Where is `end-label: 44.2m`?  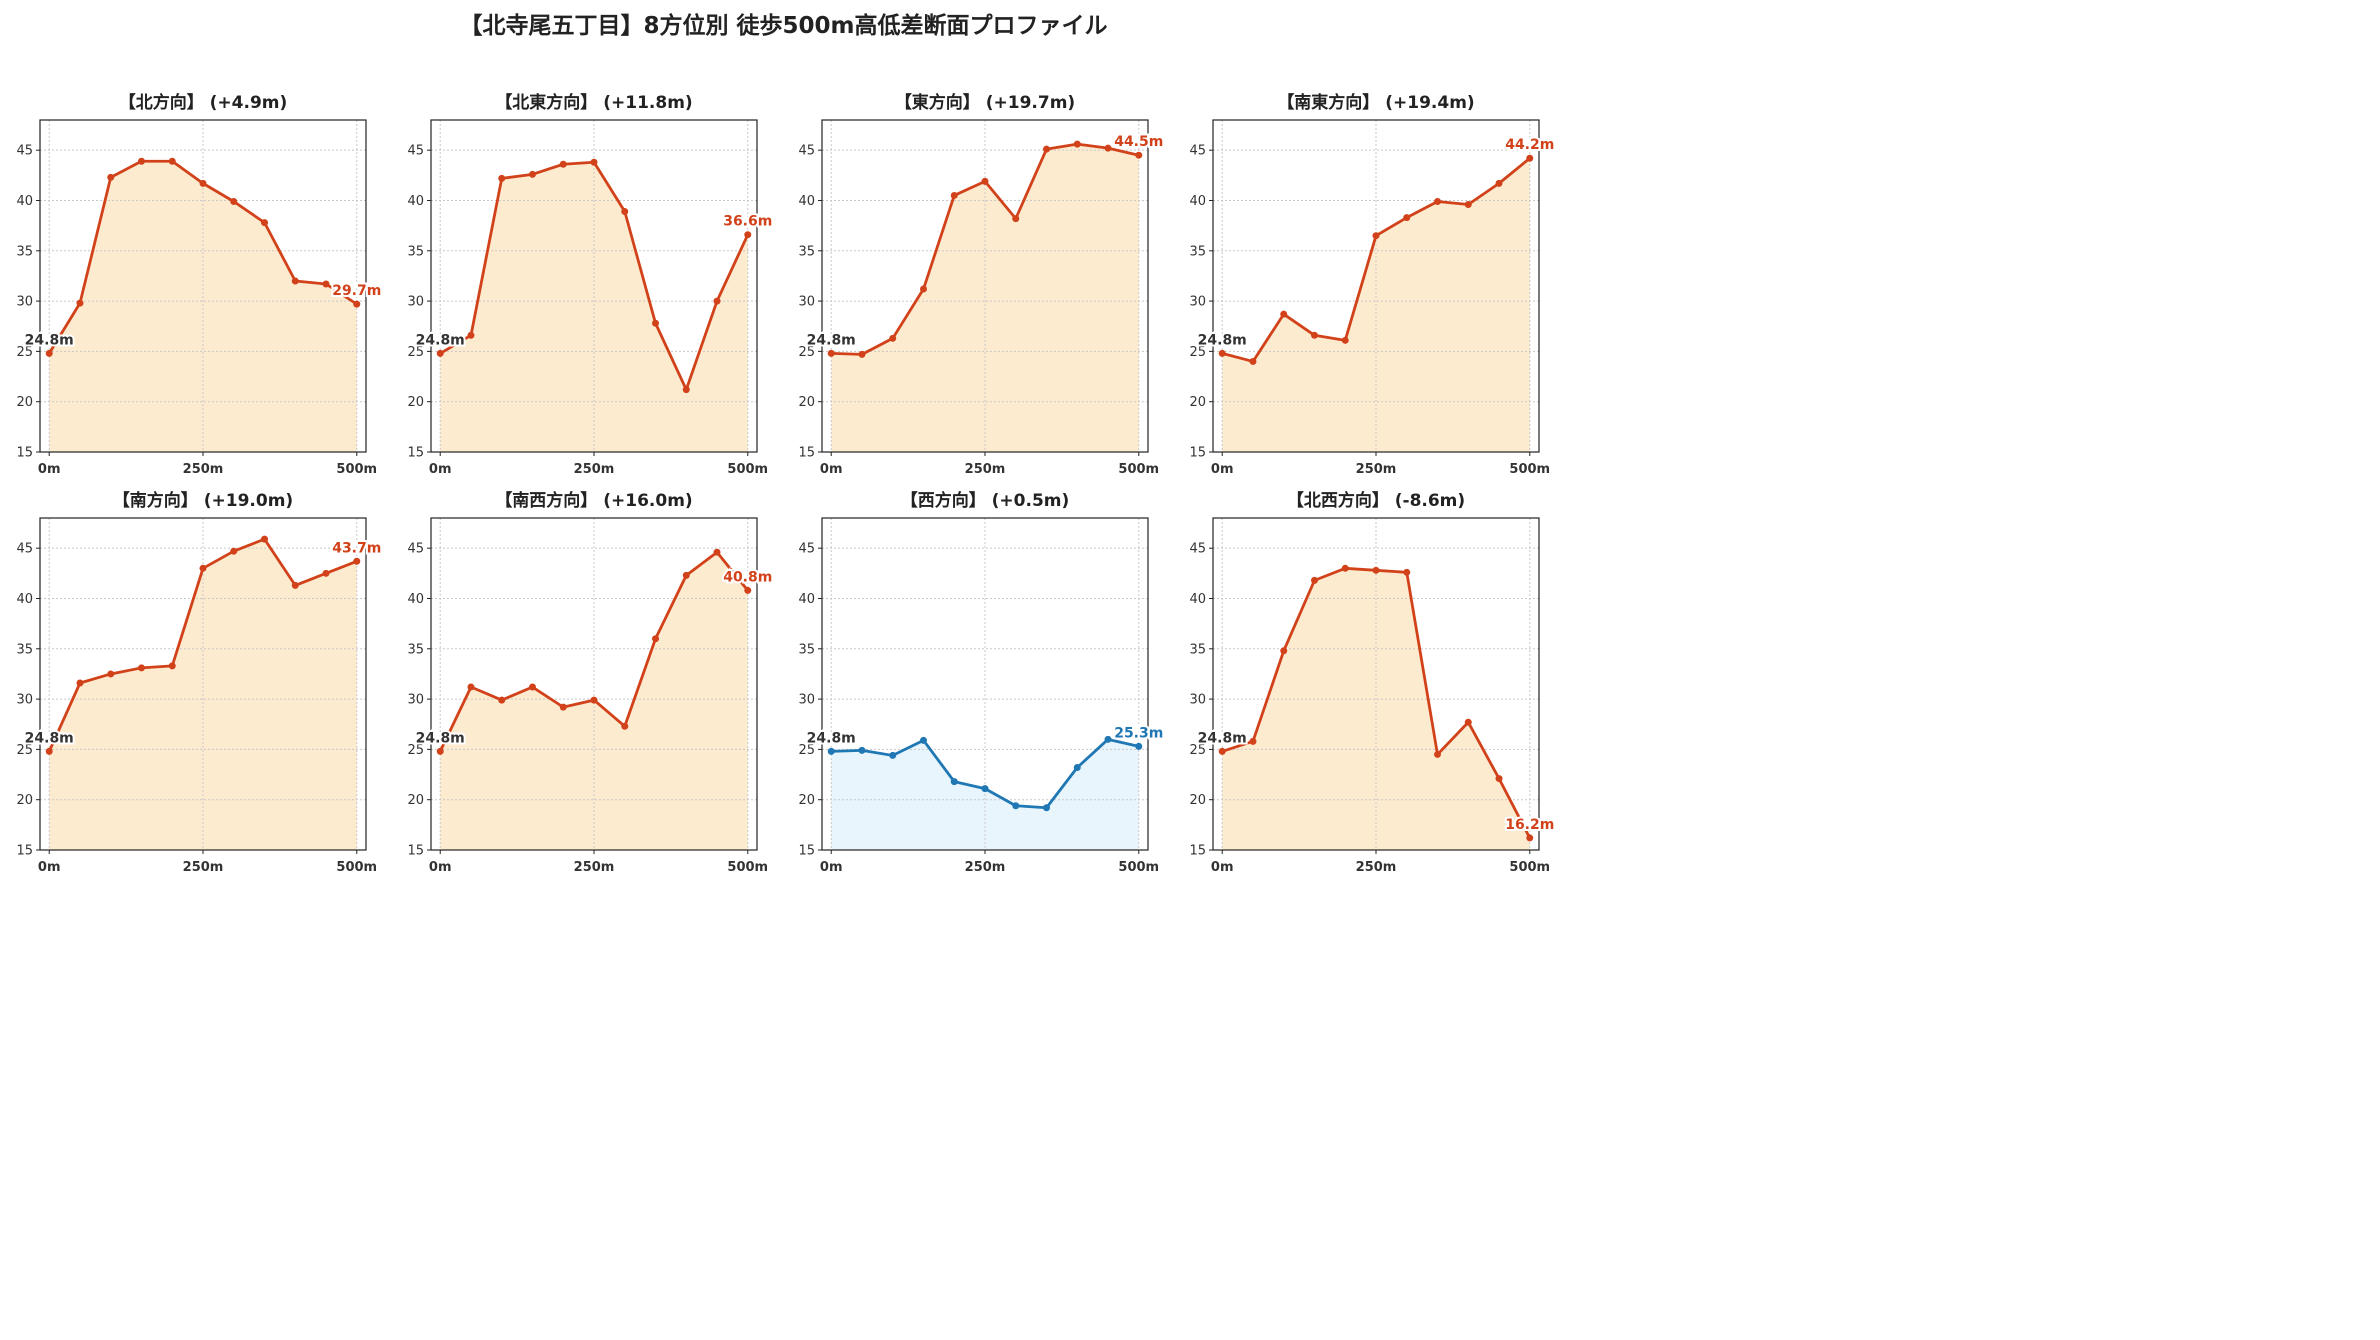
end-label: 44.2m is located at coordinates (1529, 145).